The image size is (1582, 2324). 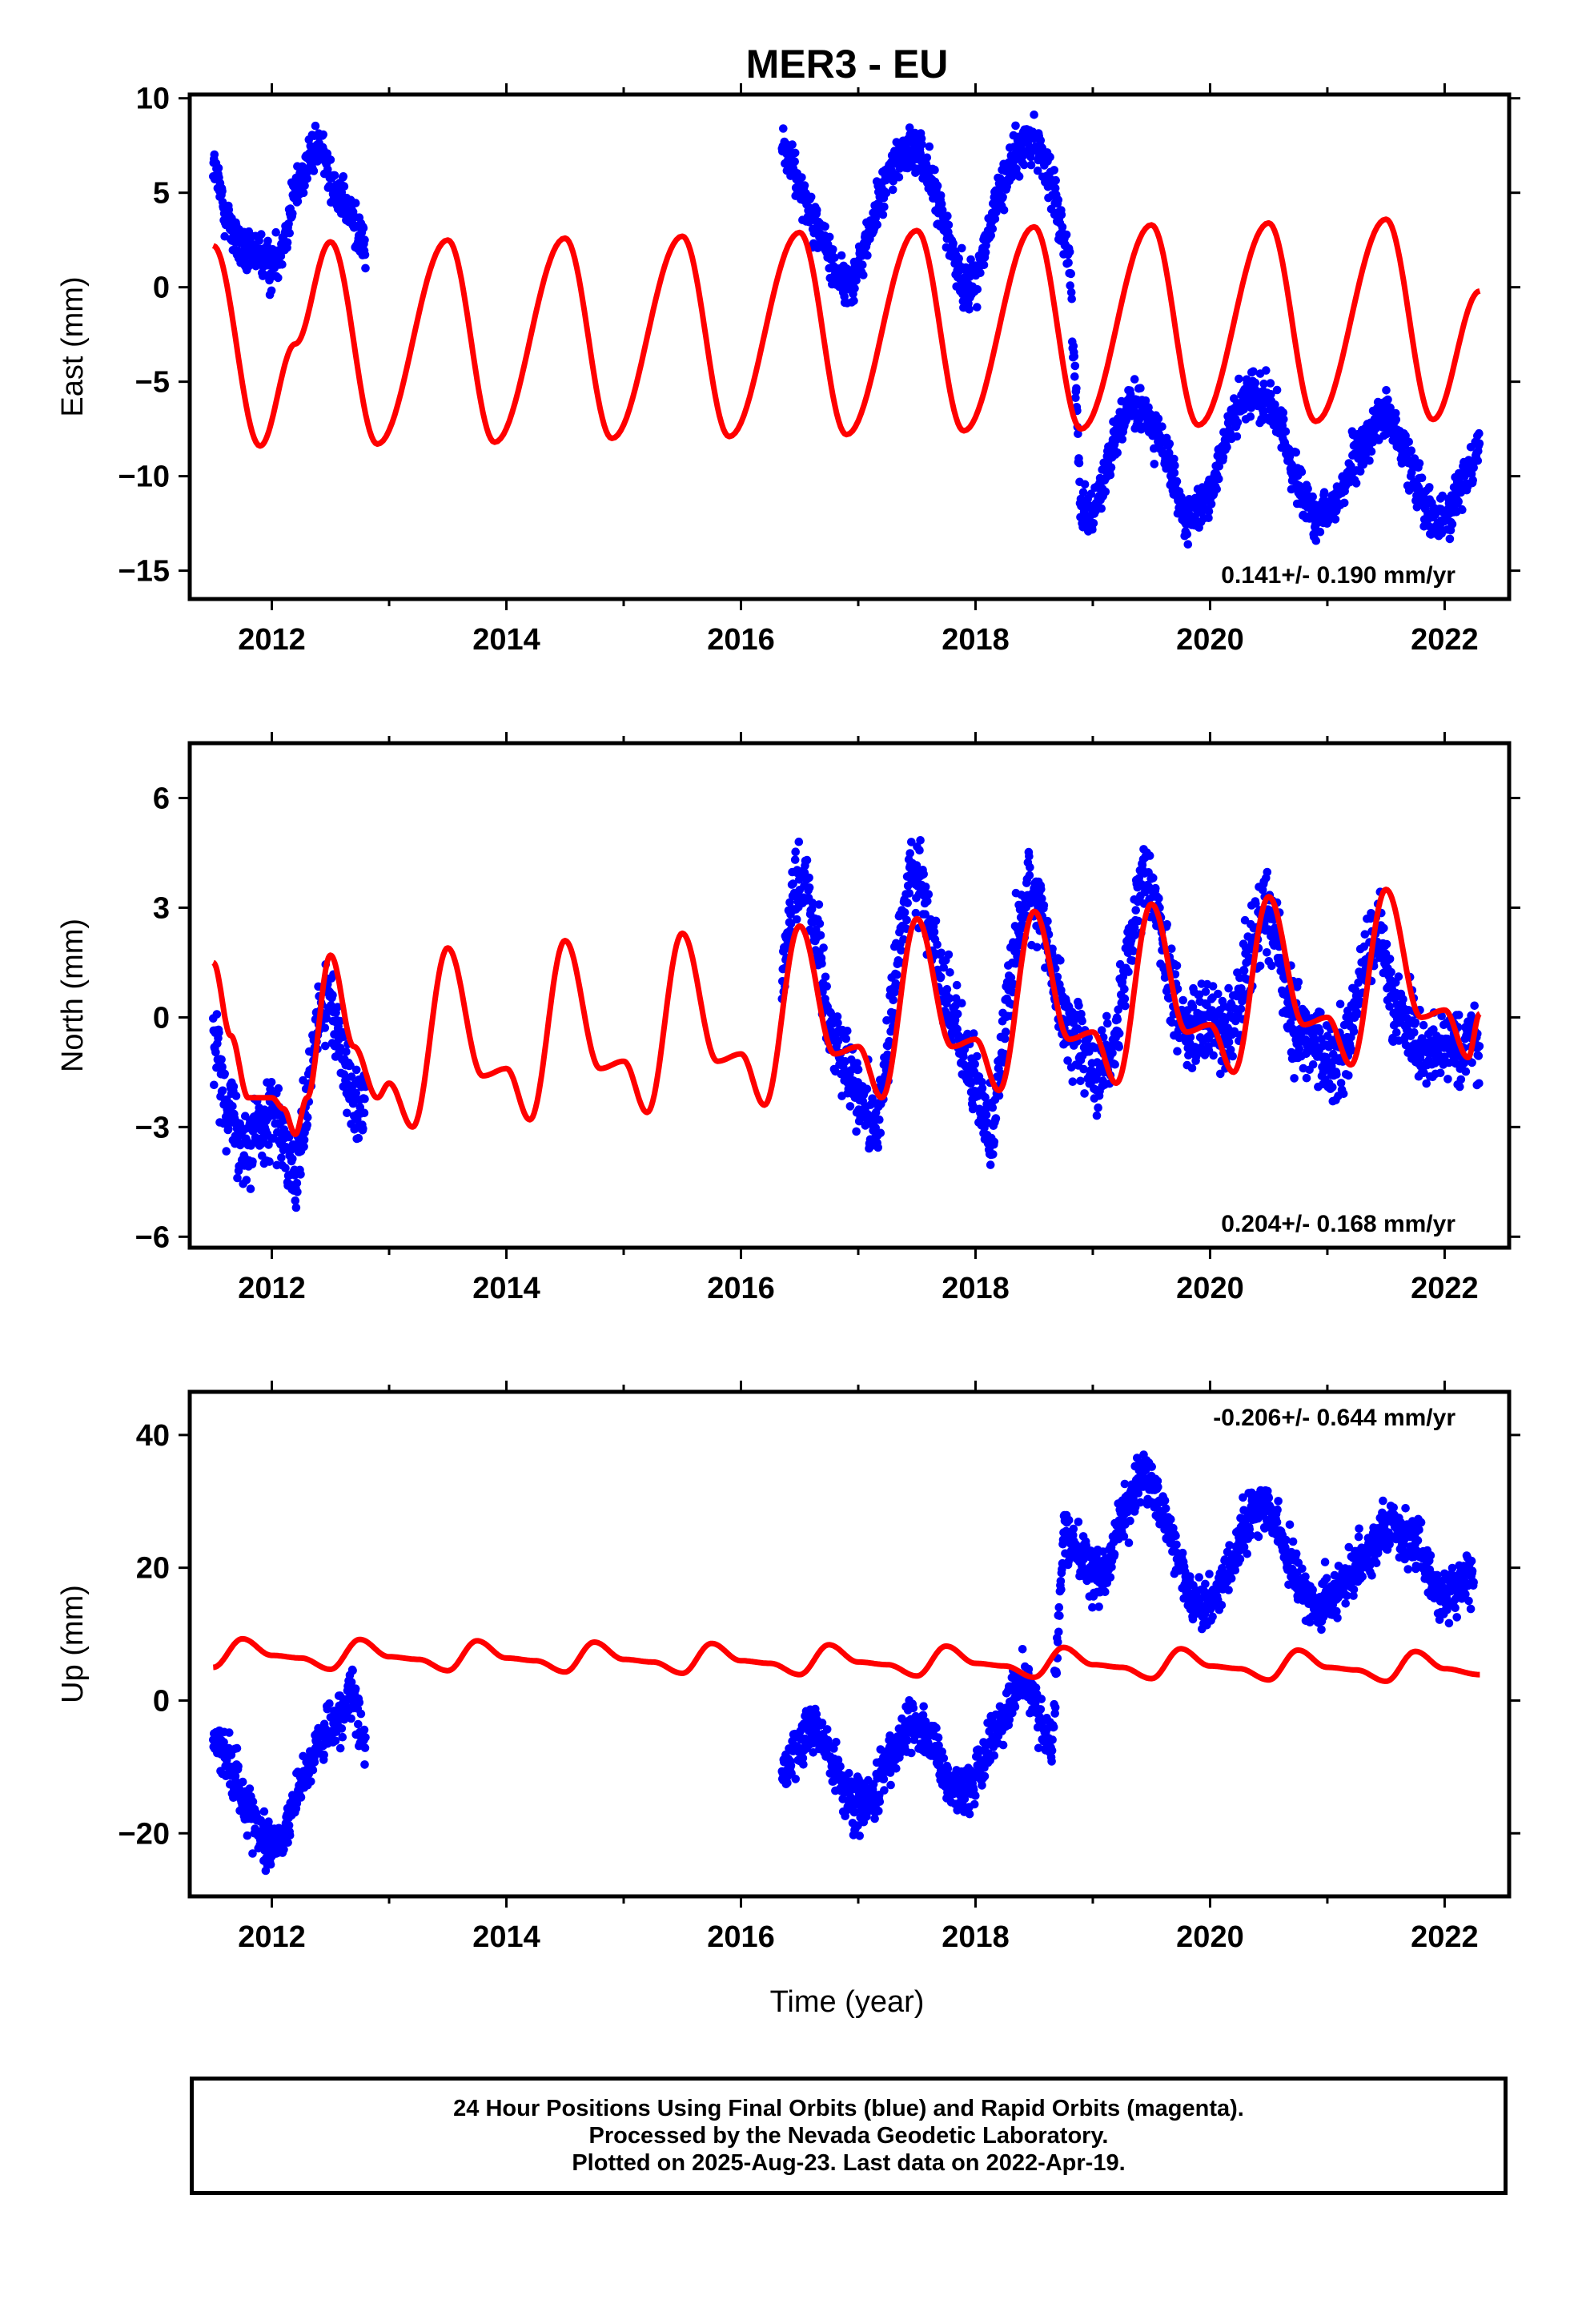 What do you see at coordinates (741, 1288) in the screenshot?
I see `x-tick-label: 2016` at bounding box center [741, 1288].